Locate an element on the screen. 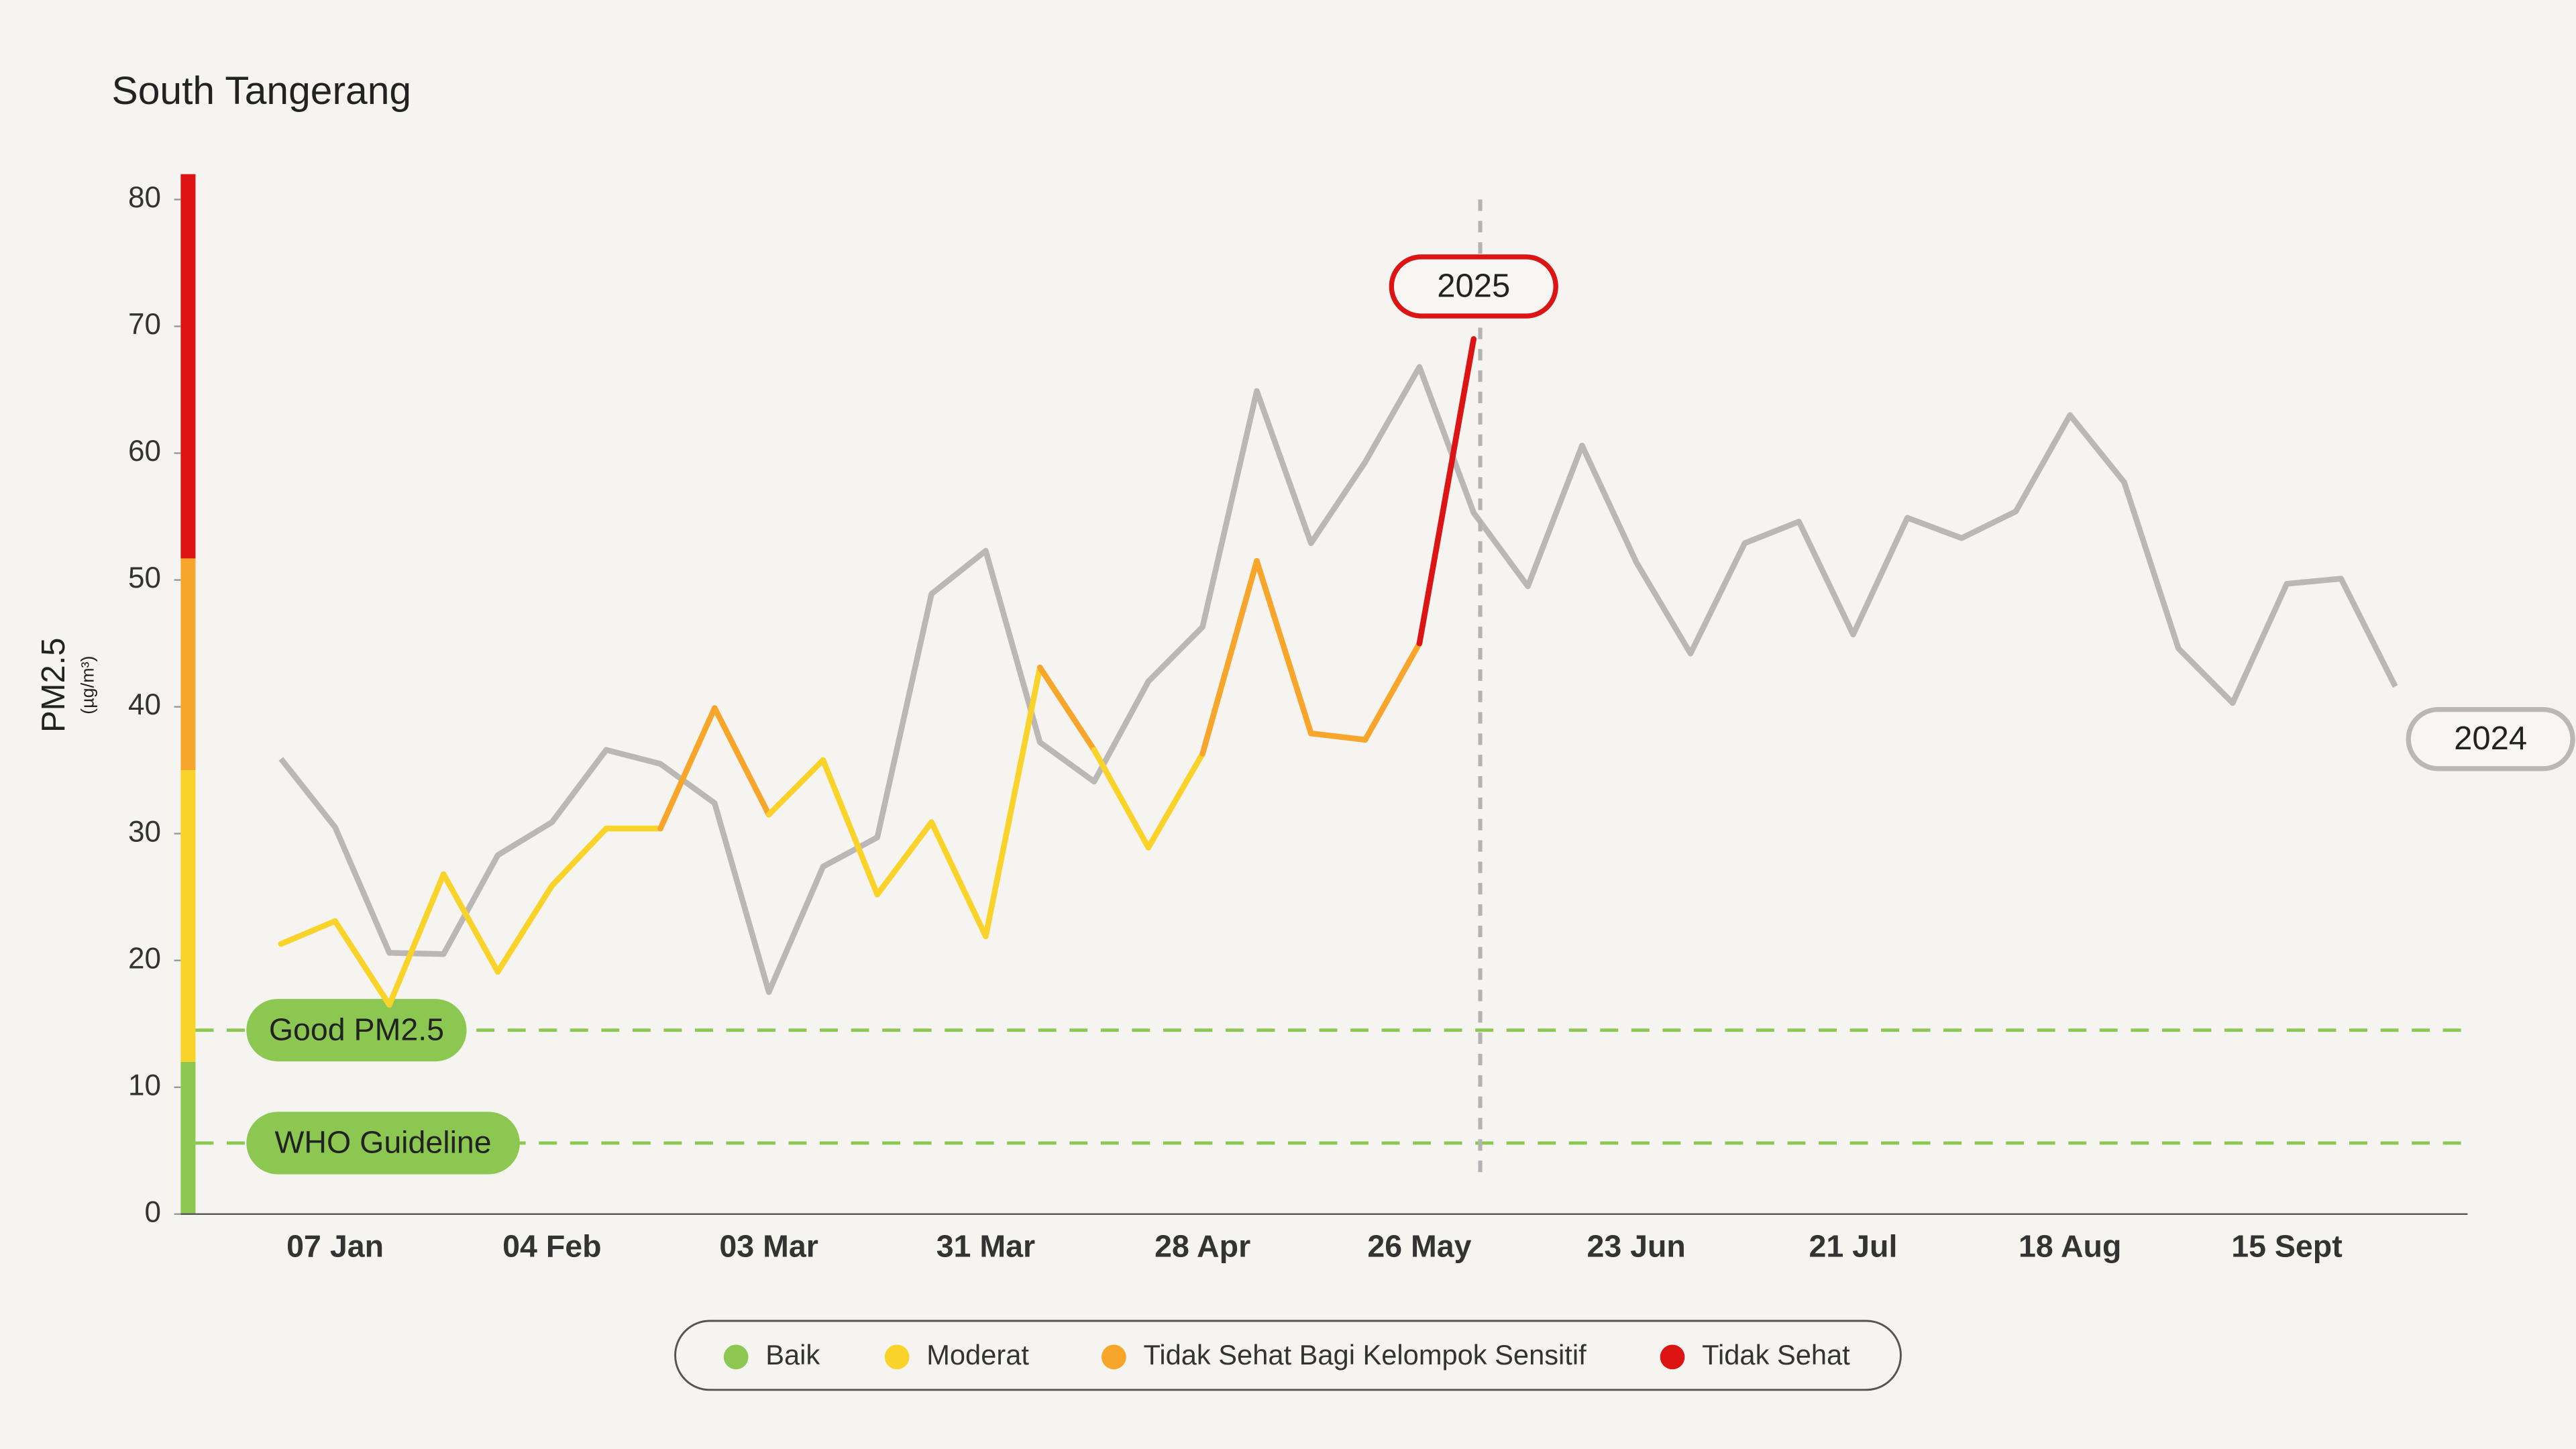 This screenshot has width=2576, height=1449. y-tick-label: 20 is located at coordinates (144, 958).